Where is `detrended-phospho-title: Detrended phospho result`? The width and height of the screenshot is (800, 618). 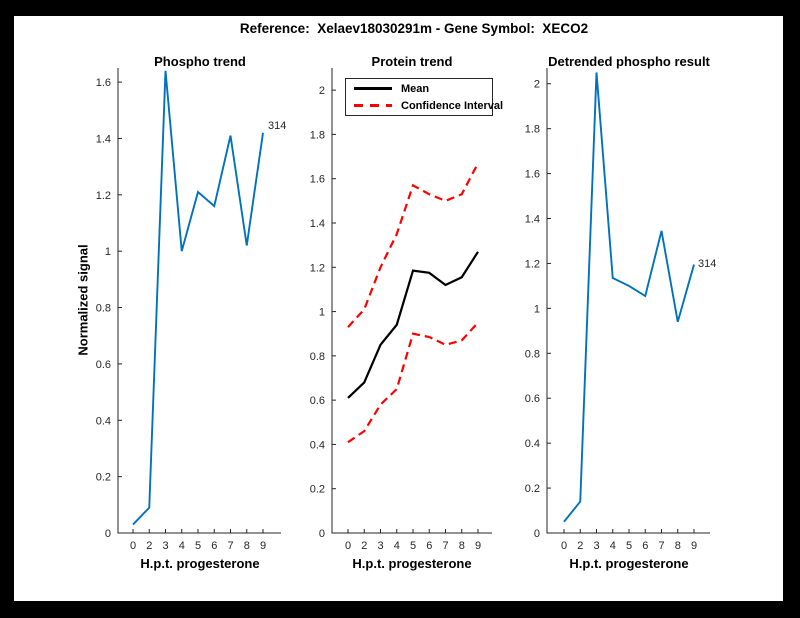 detrended-phospho-title: Detrended phospho result is located at coordinates (629, 61).